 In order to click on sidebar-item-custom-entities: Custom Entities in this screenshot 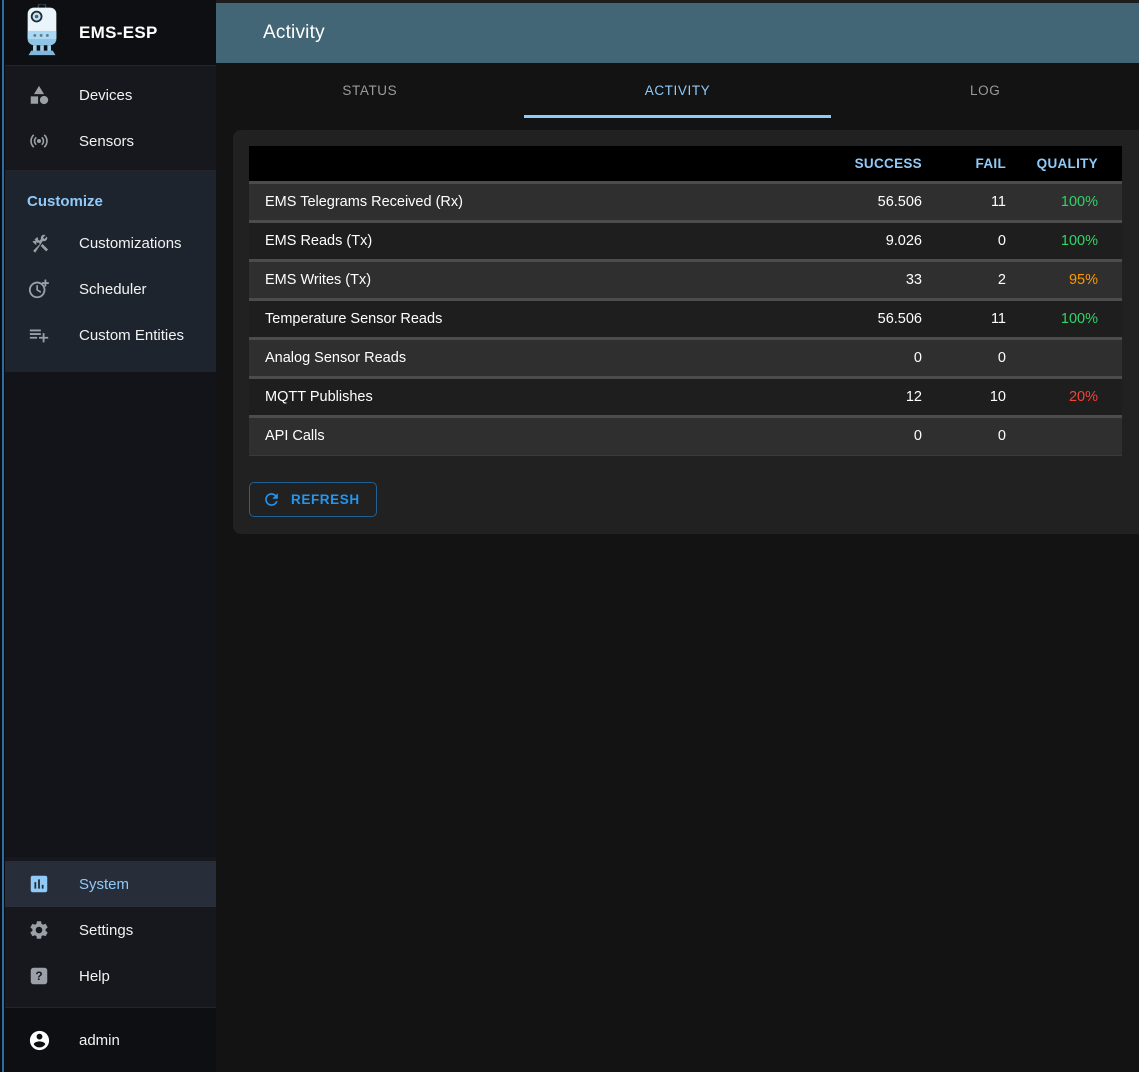, I will do `click(110, 335)`.